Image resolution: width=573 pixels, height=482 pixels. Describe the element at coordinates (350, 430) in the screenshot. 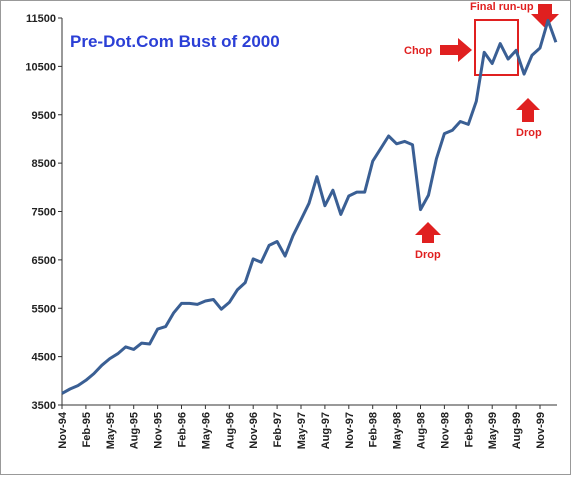

I see `x-tick-label: Nov-97` at that location.